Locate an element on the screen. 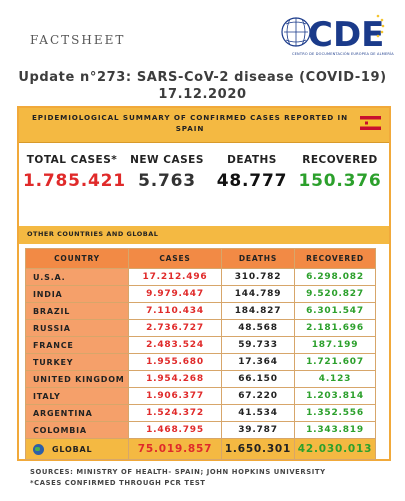 Image resolution: width=405 pixels, height=501 pixels. table-row: U.S.A. 17.212.496 310.782 6.298.082 is located at coordinates (200, 277).